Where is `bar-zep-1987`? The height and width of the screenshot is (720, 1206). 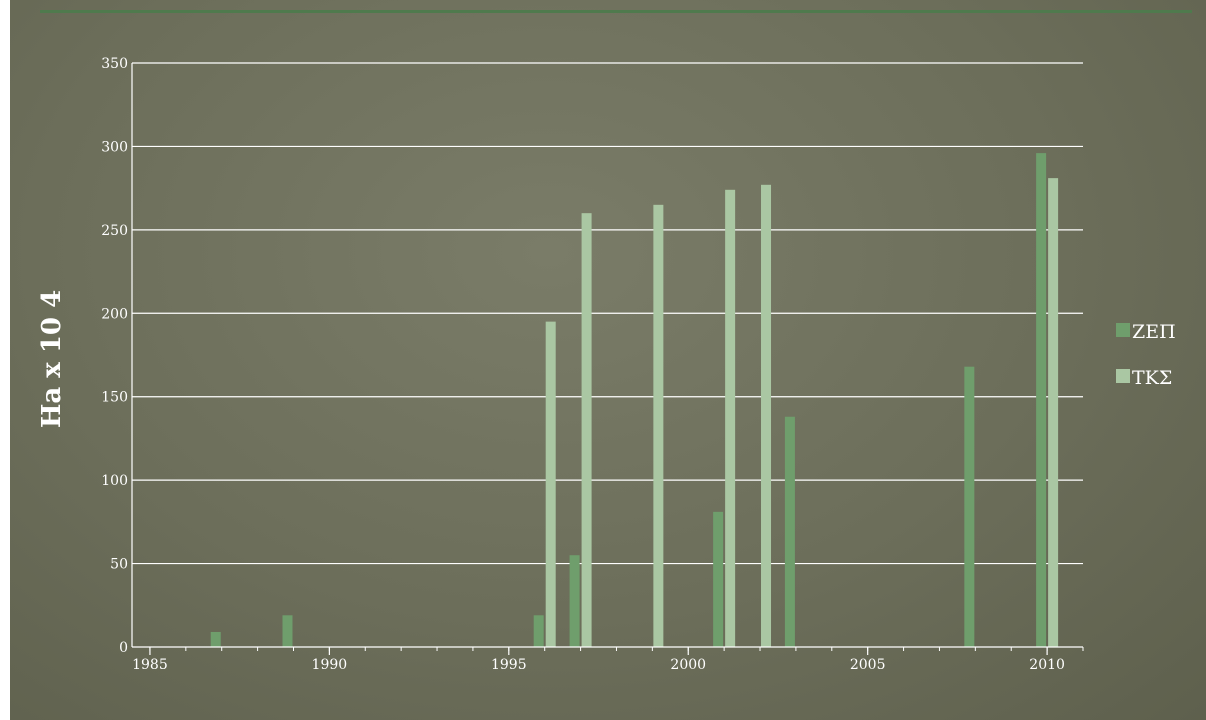
bar-zep-1987 is located at coordinates (215, 639).